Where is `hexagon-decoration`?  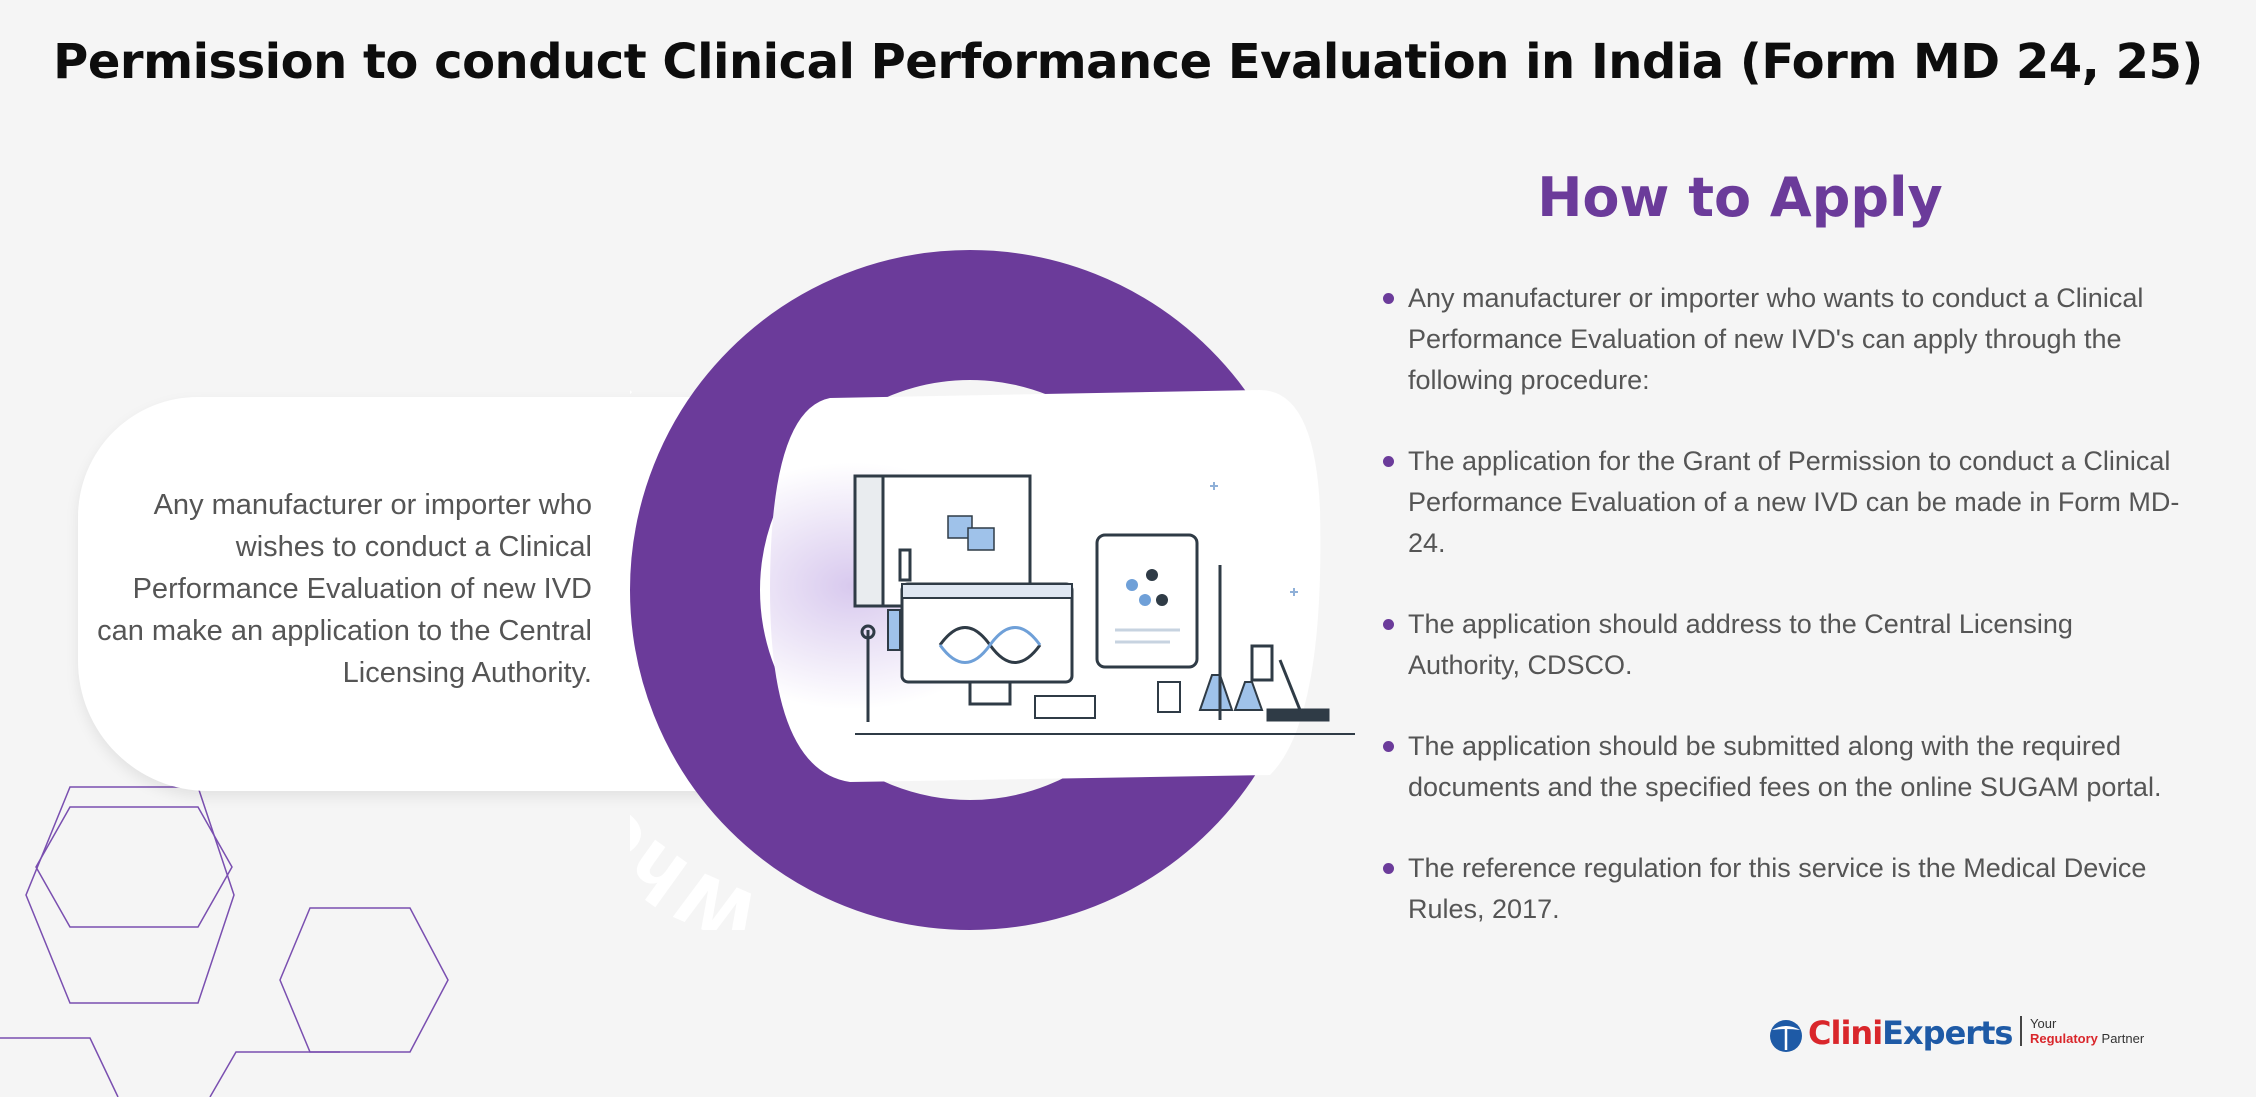 hexagon-decoration is located at coordinates (224, 941).